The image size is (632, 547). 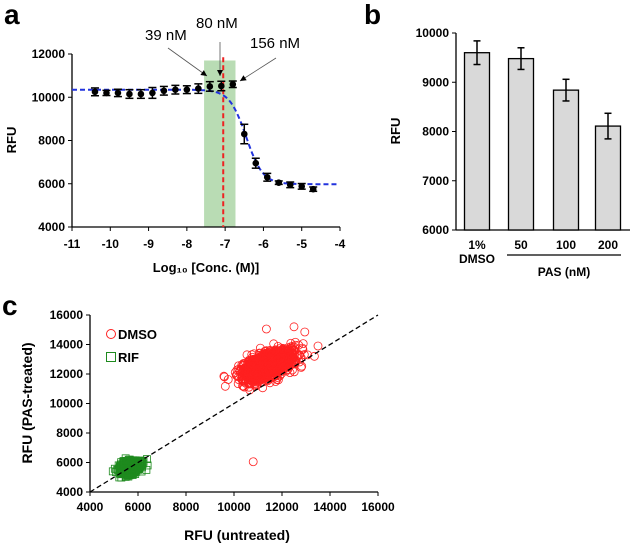 I want to click on x-tick-label: -4, so click(x=340, y=244).